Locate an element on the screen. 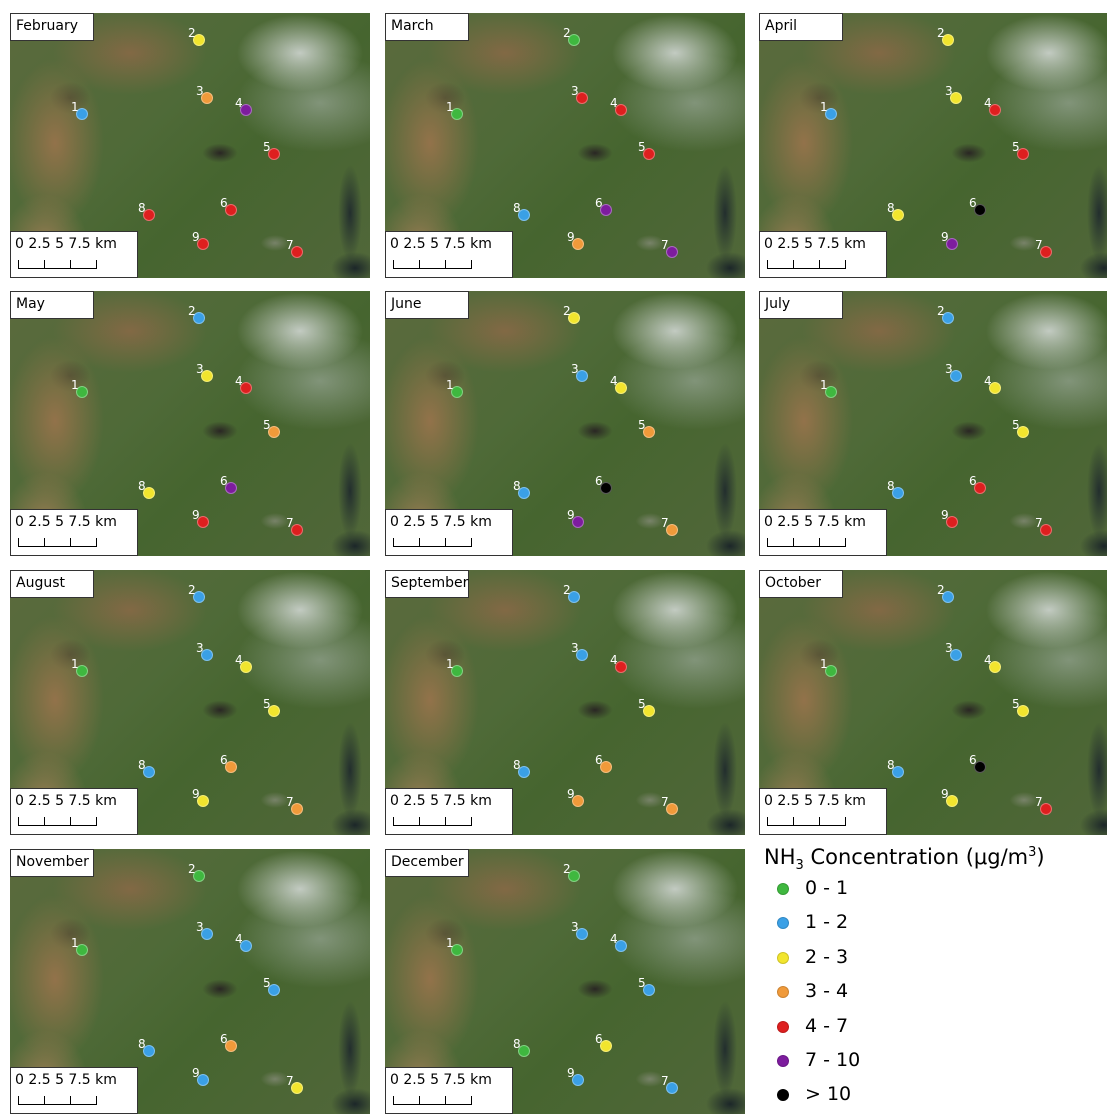 The height and width of the screenshot is (1114, 1107). month-label: November is located at coordinates (52, 863).